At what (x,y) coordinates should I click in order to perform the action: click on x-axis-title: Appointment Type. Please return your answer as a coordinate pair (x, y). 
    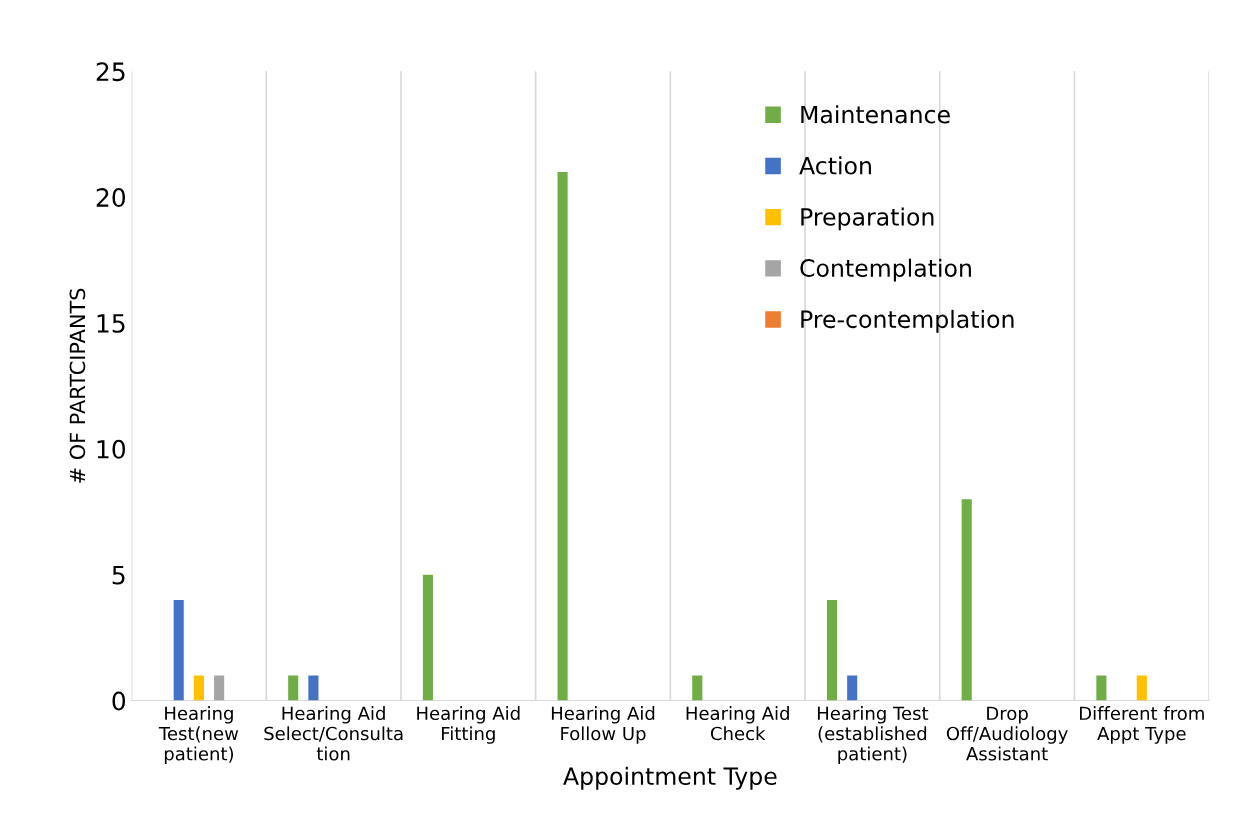
    Looking at the image, I should click on (670, 778).